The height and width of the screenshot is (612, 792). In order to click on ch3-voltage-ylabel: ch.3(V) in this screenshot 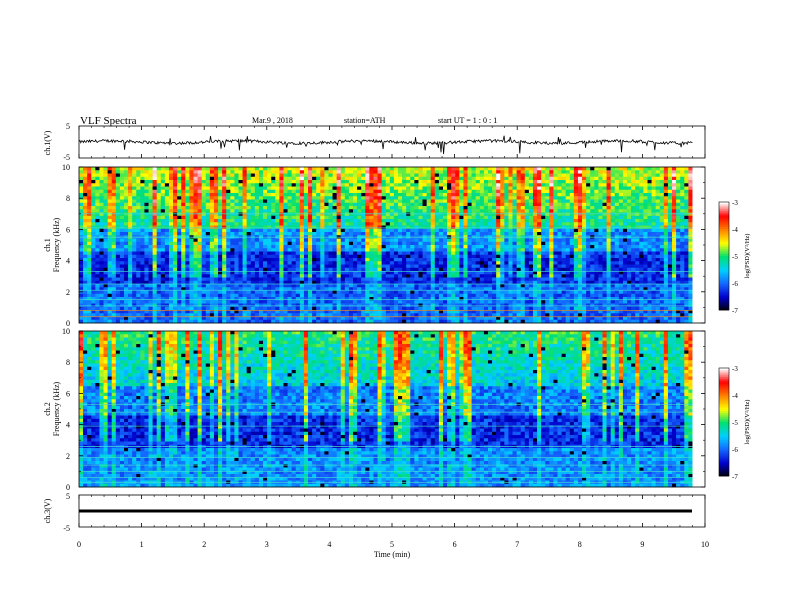, I will do `click(47, 510)`.